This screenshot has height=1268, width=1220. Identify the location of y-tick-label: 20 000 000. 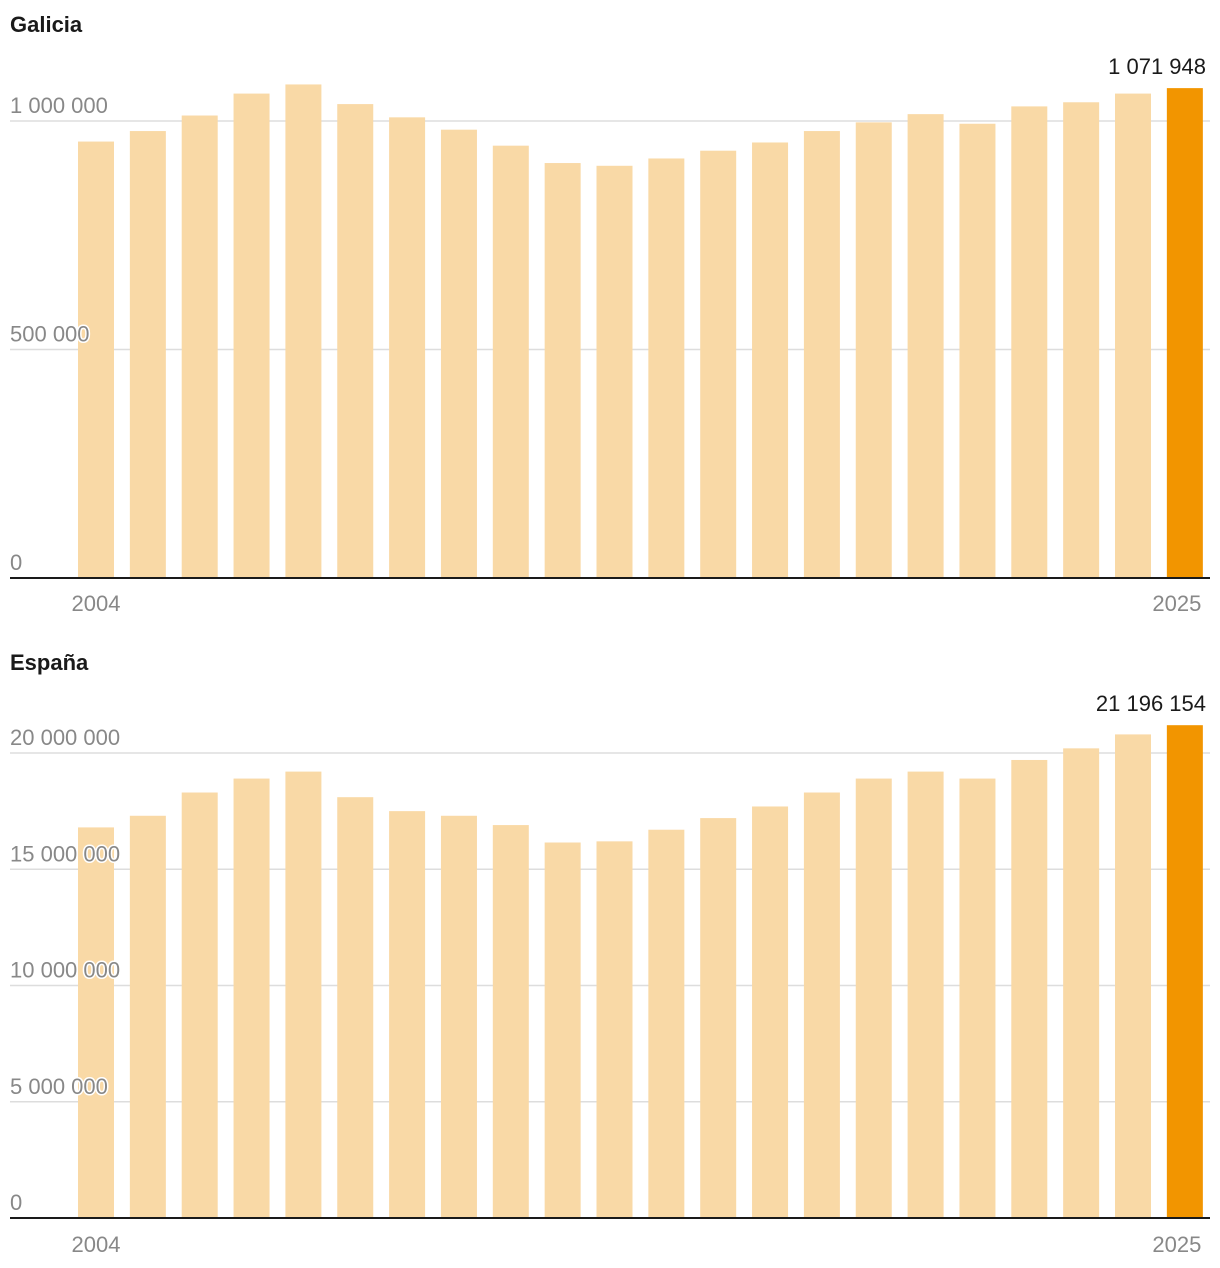
(65, 737).